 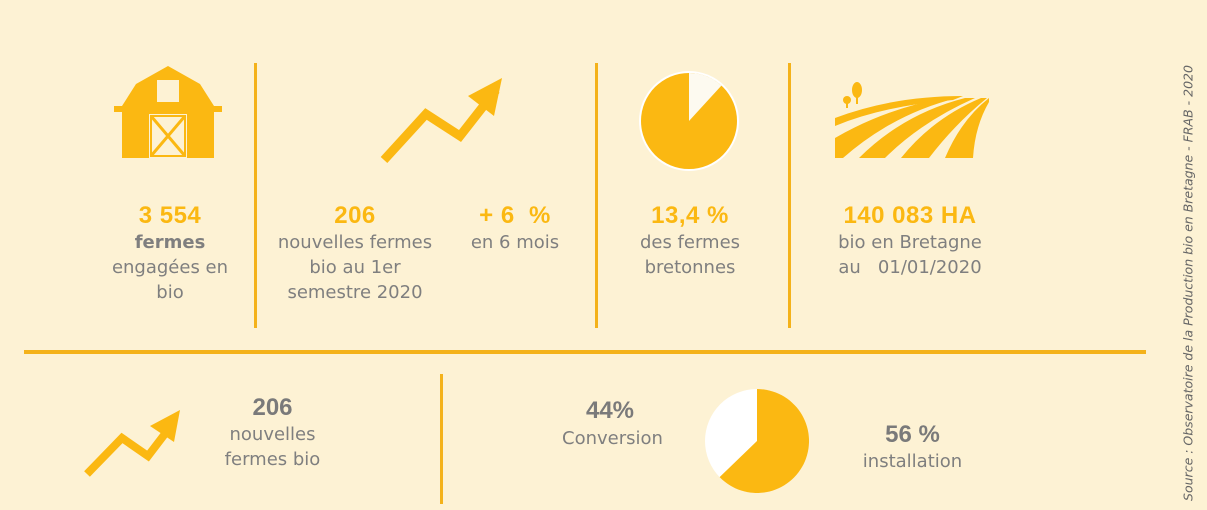 I want to click on area-label-line2: au 01/01/2020, so click(x=910, y=267).